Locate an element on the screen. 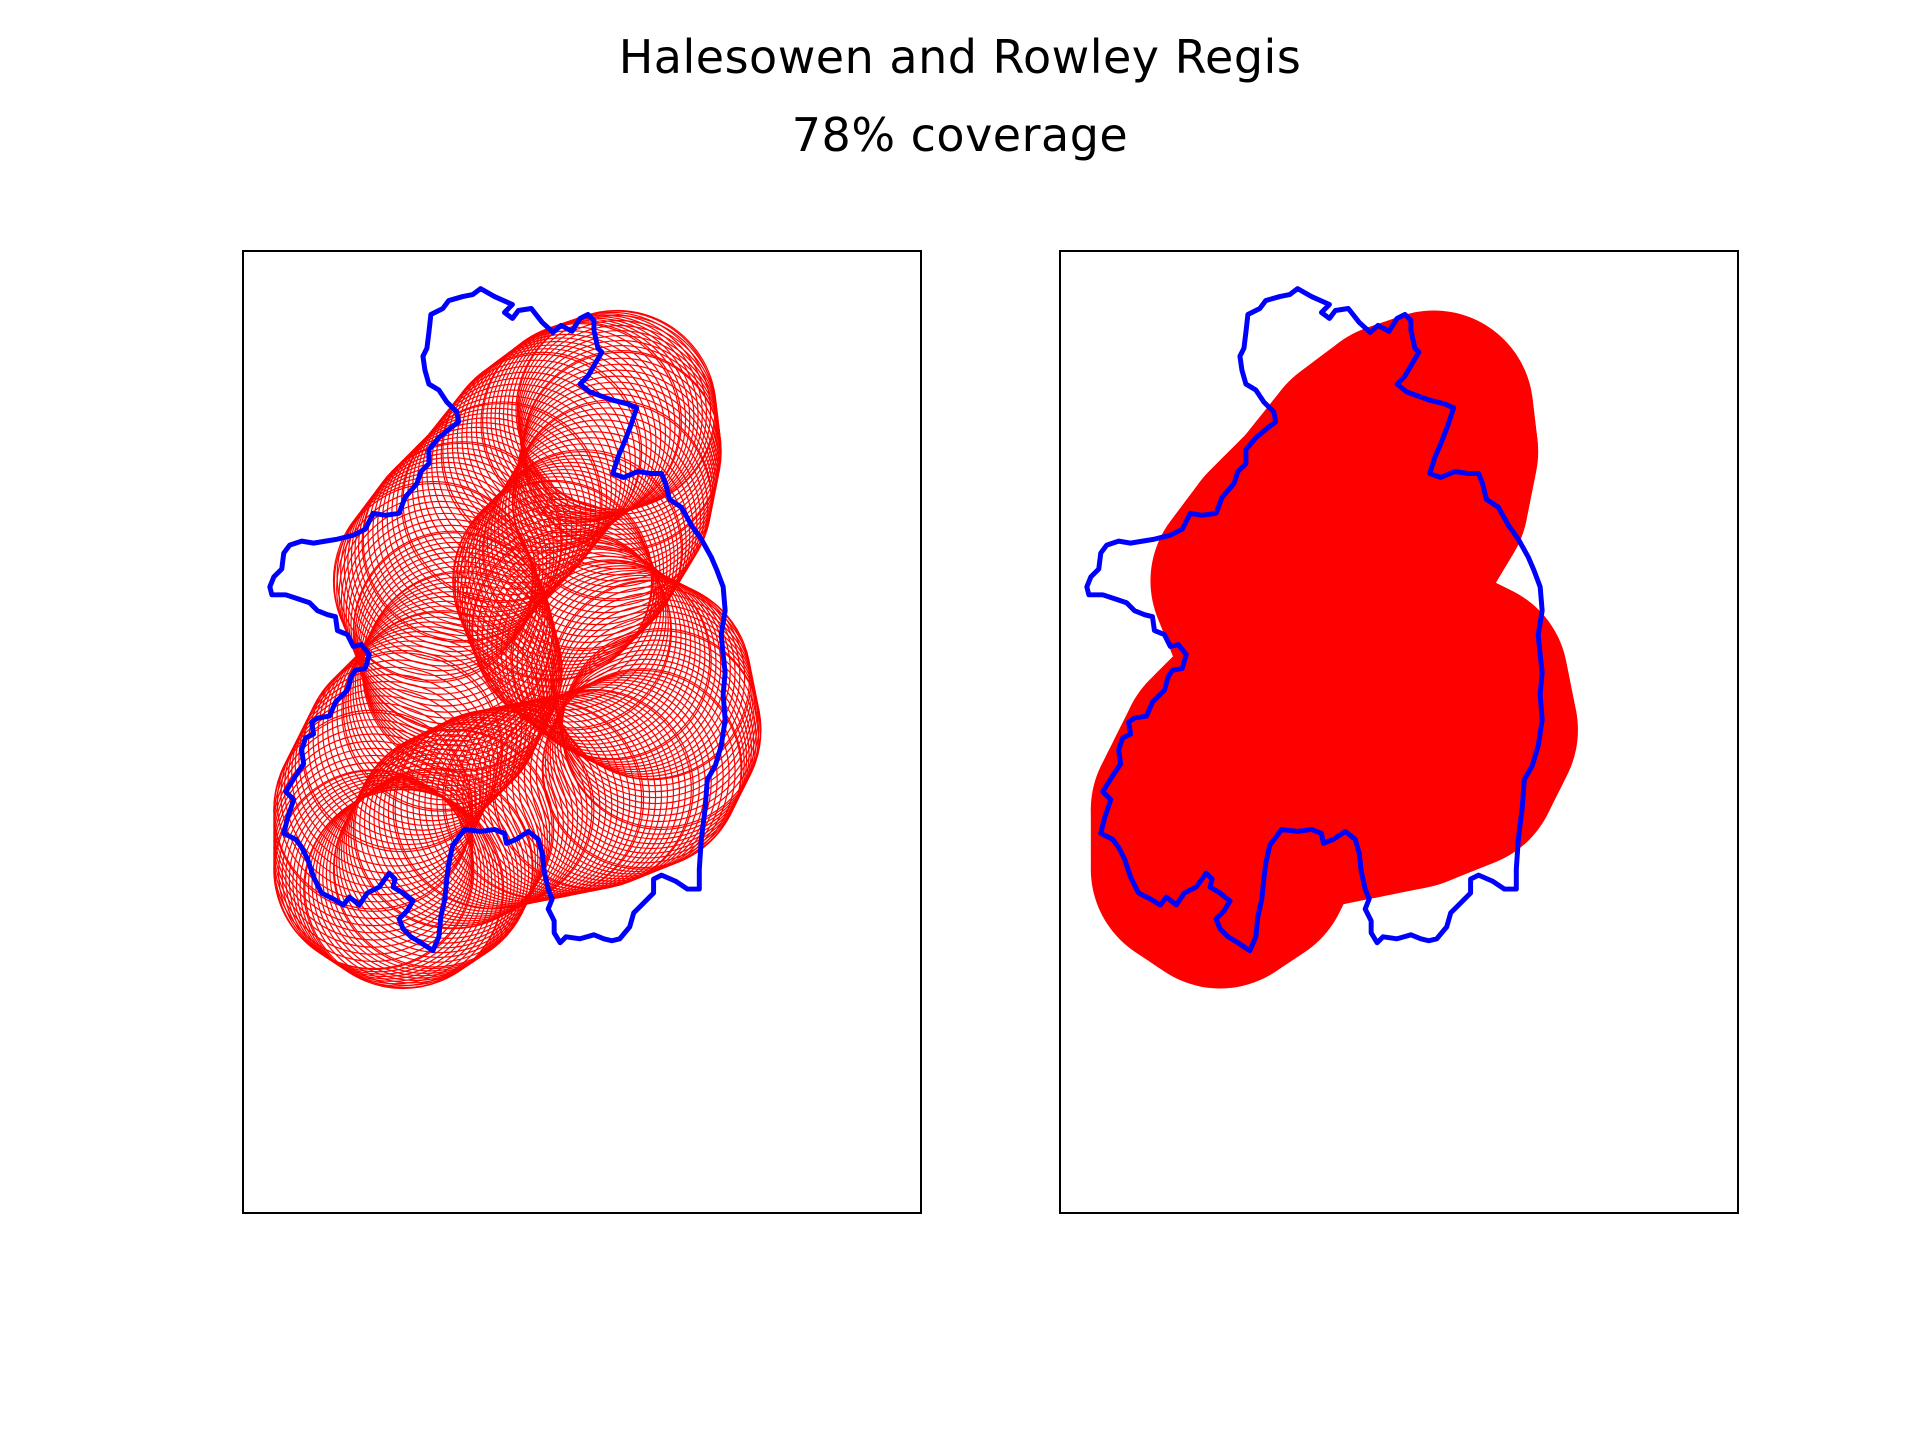 This screenshot has width=1920, height=1440. coverage-union-map is located at coordinates (1331, 637).